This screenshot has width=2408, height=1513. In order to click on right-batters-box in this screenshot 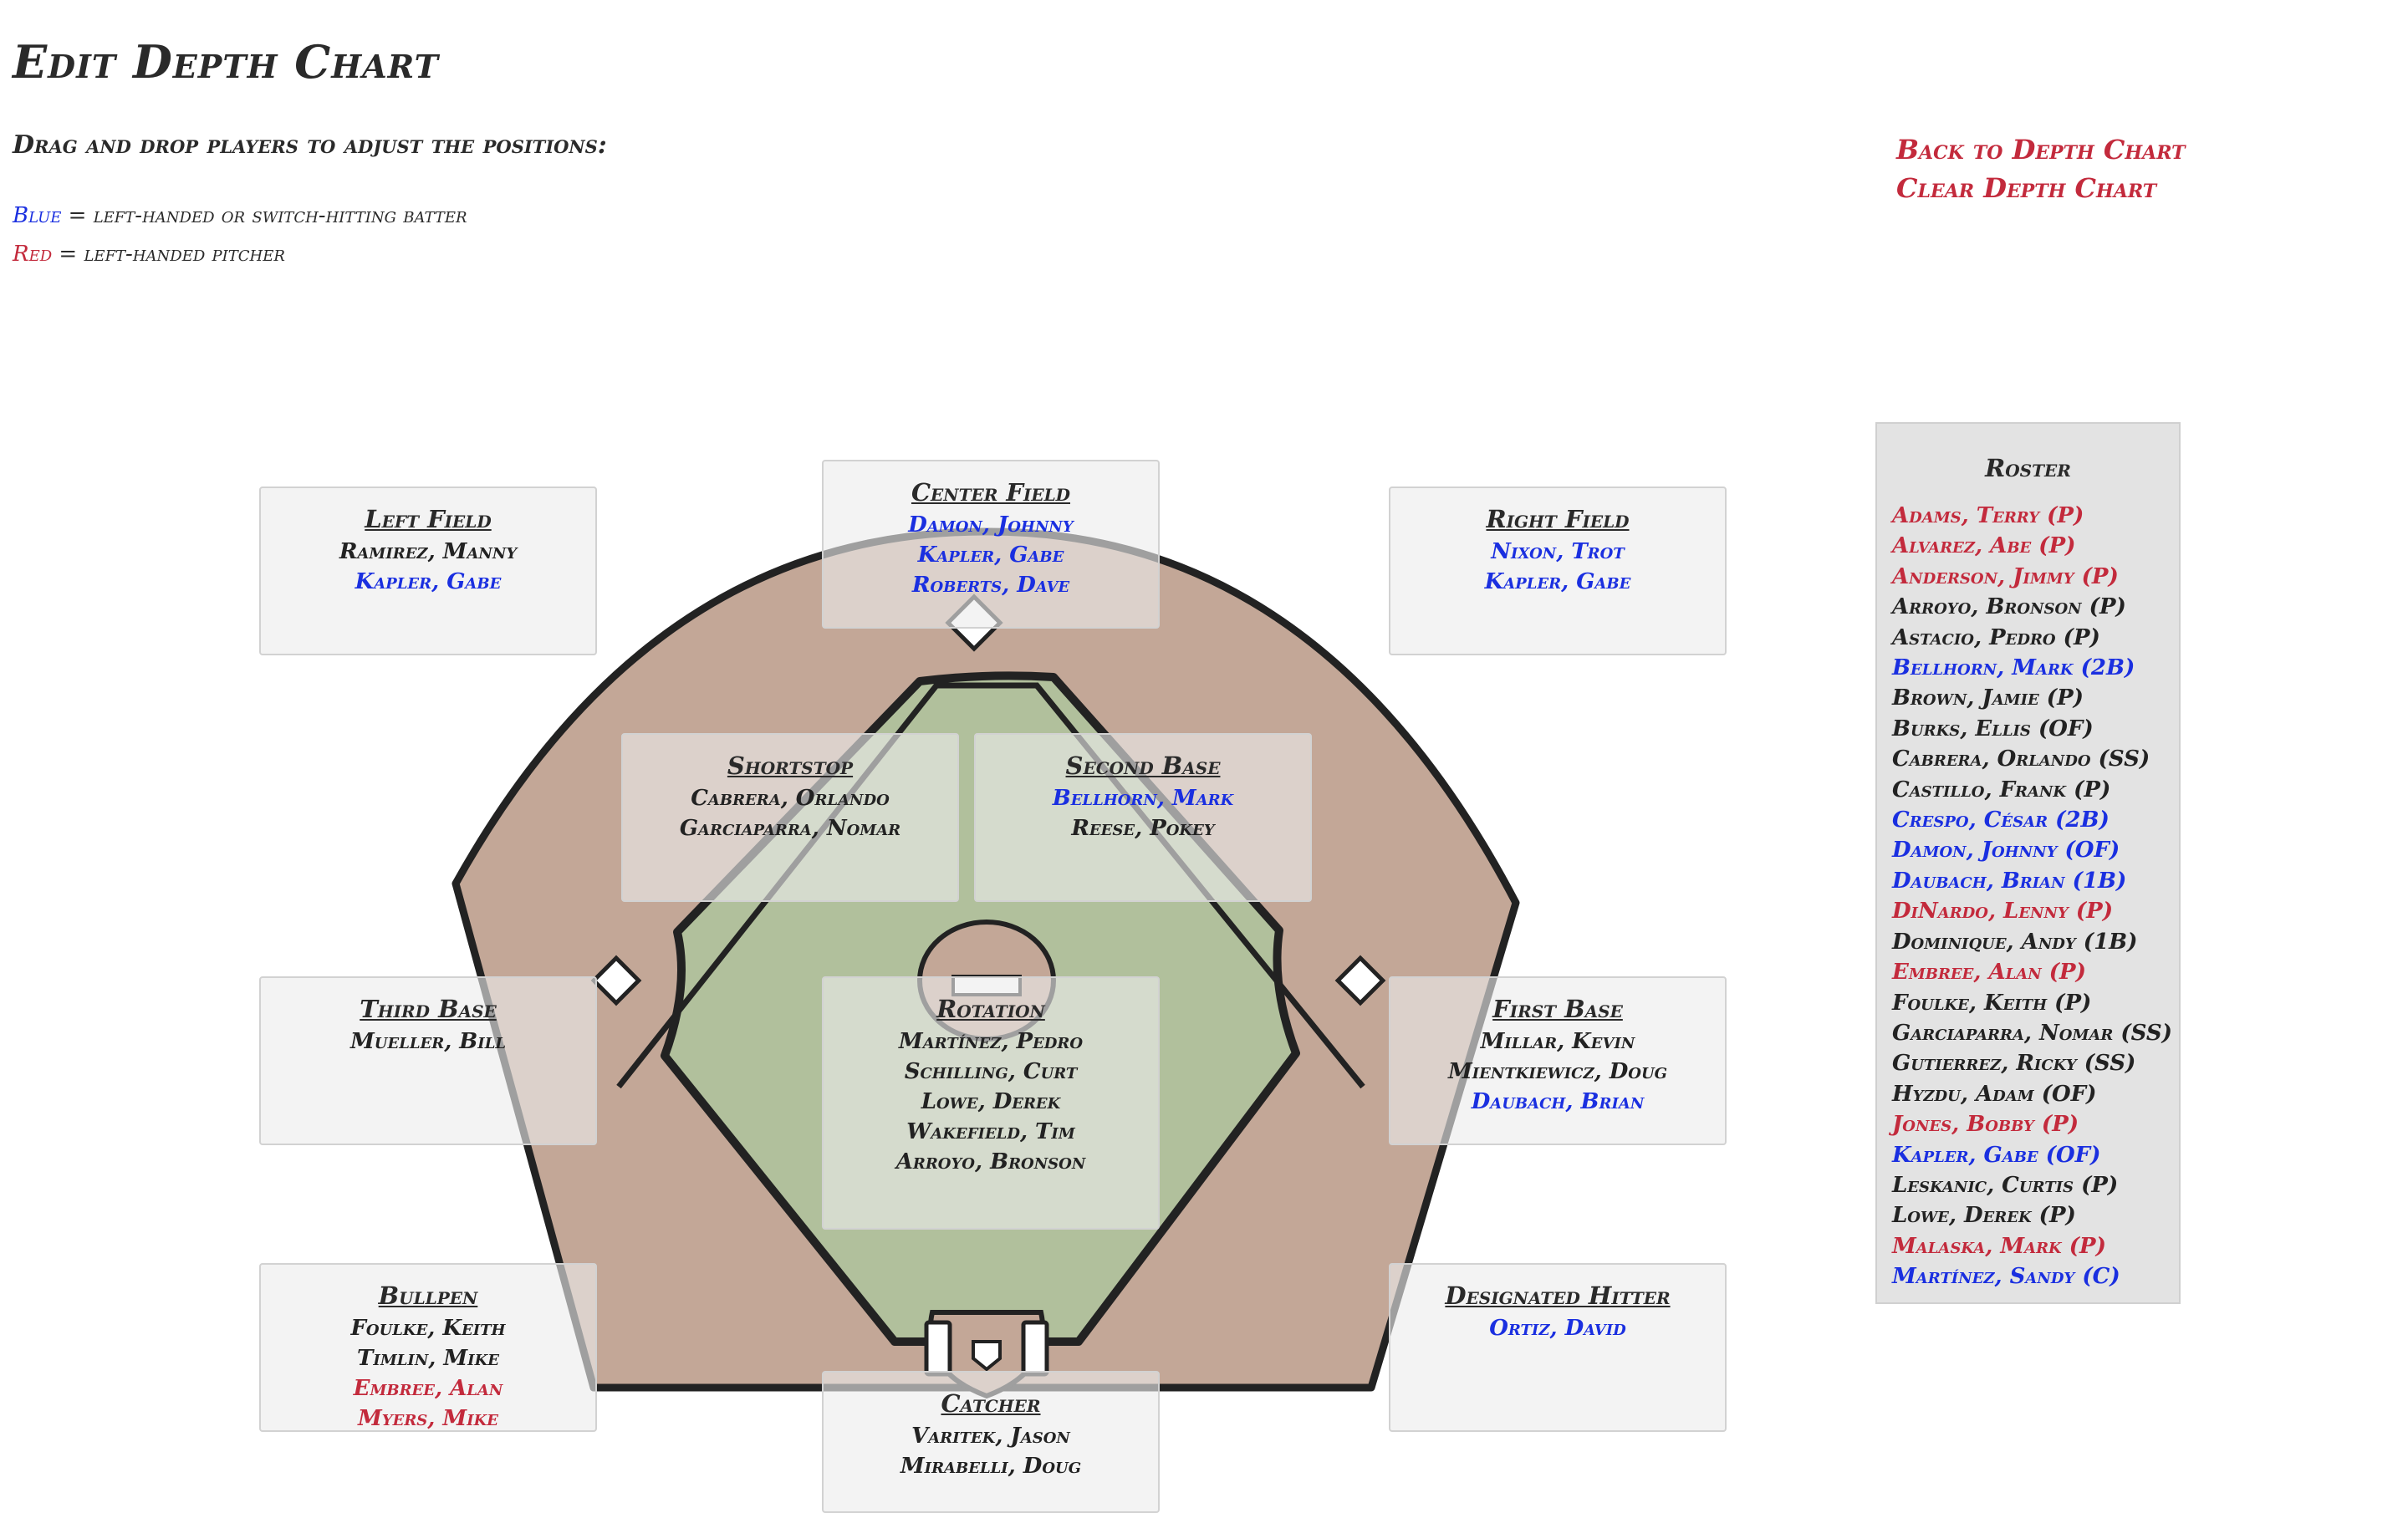, I will do `click(1035, 1348)`.